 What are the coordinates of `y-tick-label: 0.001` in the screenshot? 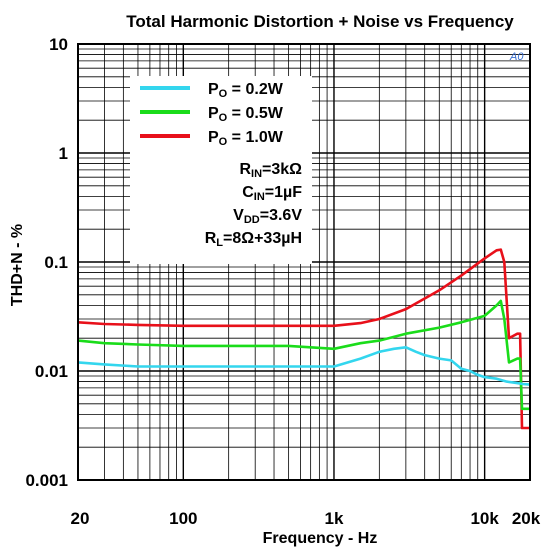 It's located at (46, 480).